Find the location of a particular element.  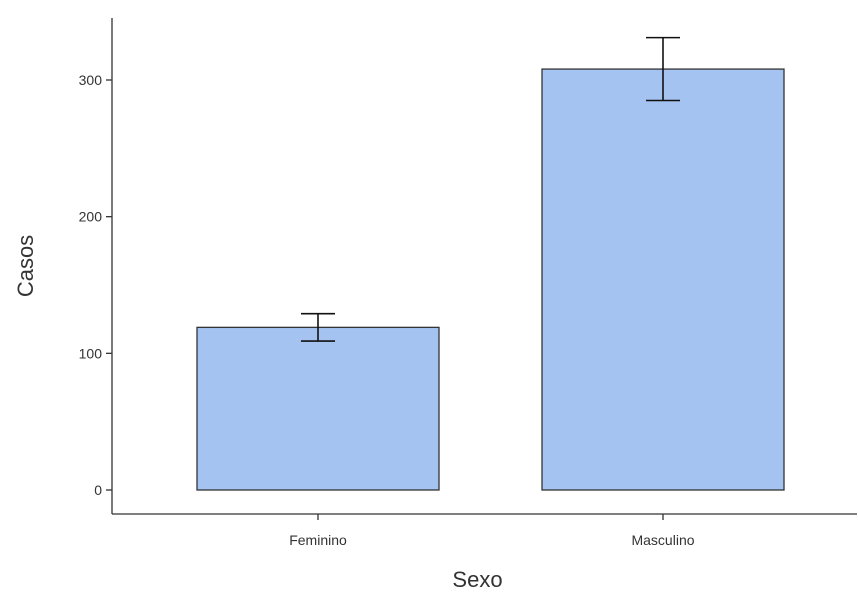

bar is located at coordinates (318, 408).